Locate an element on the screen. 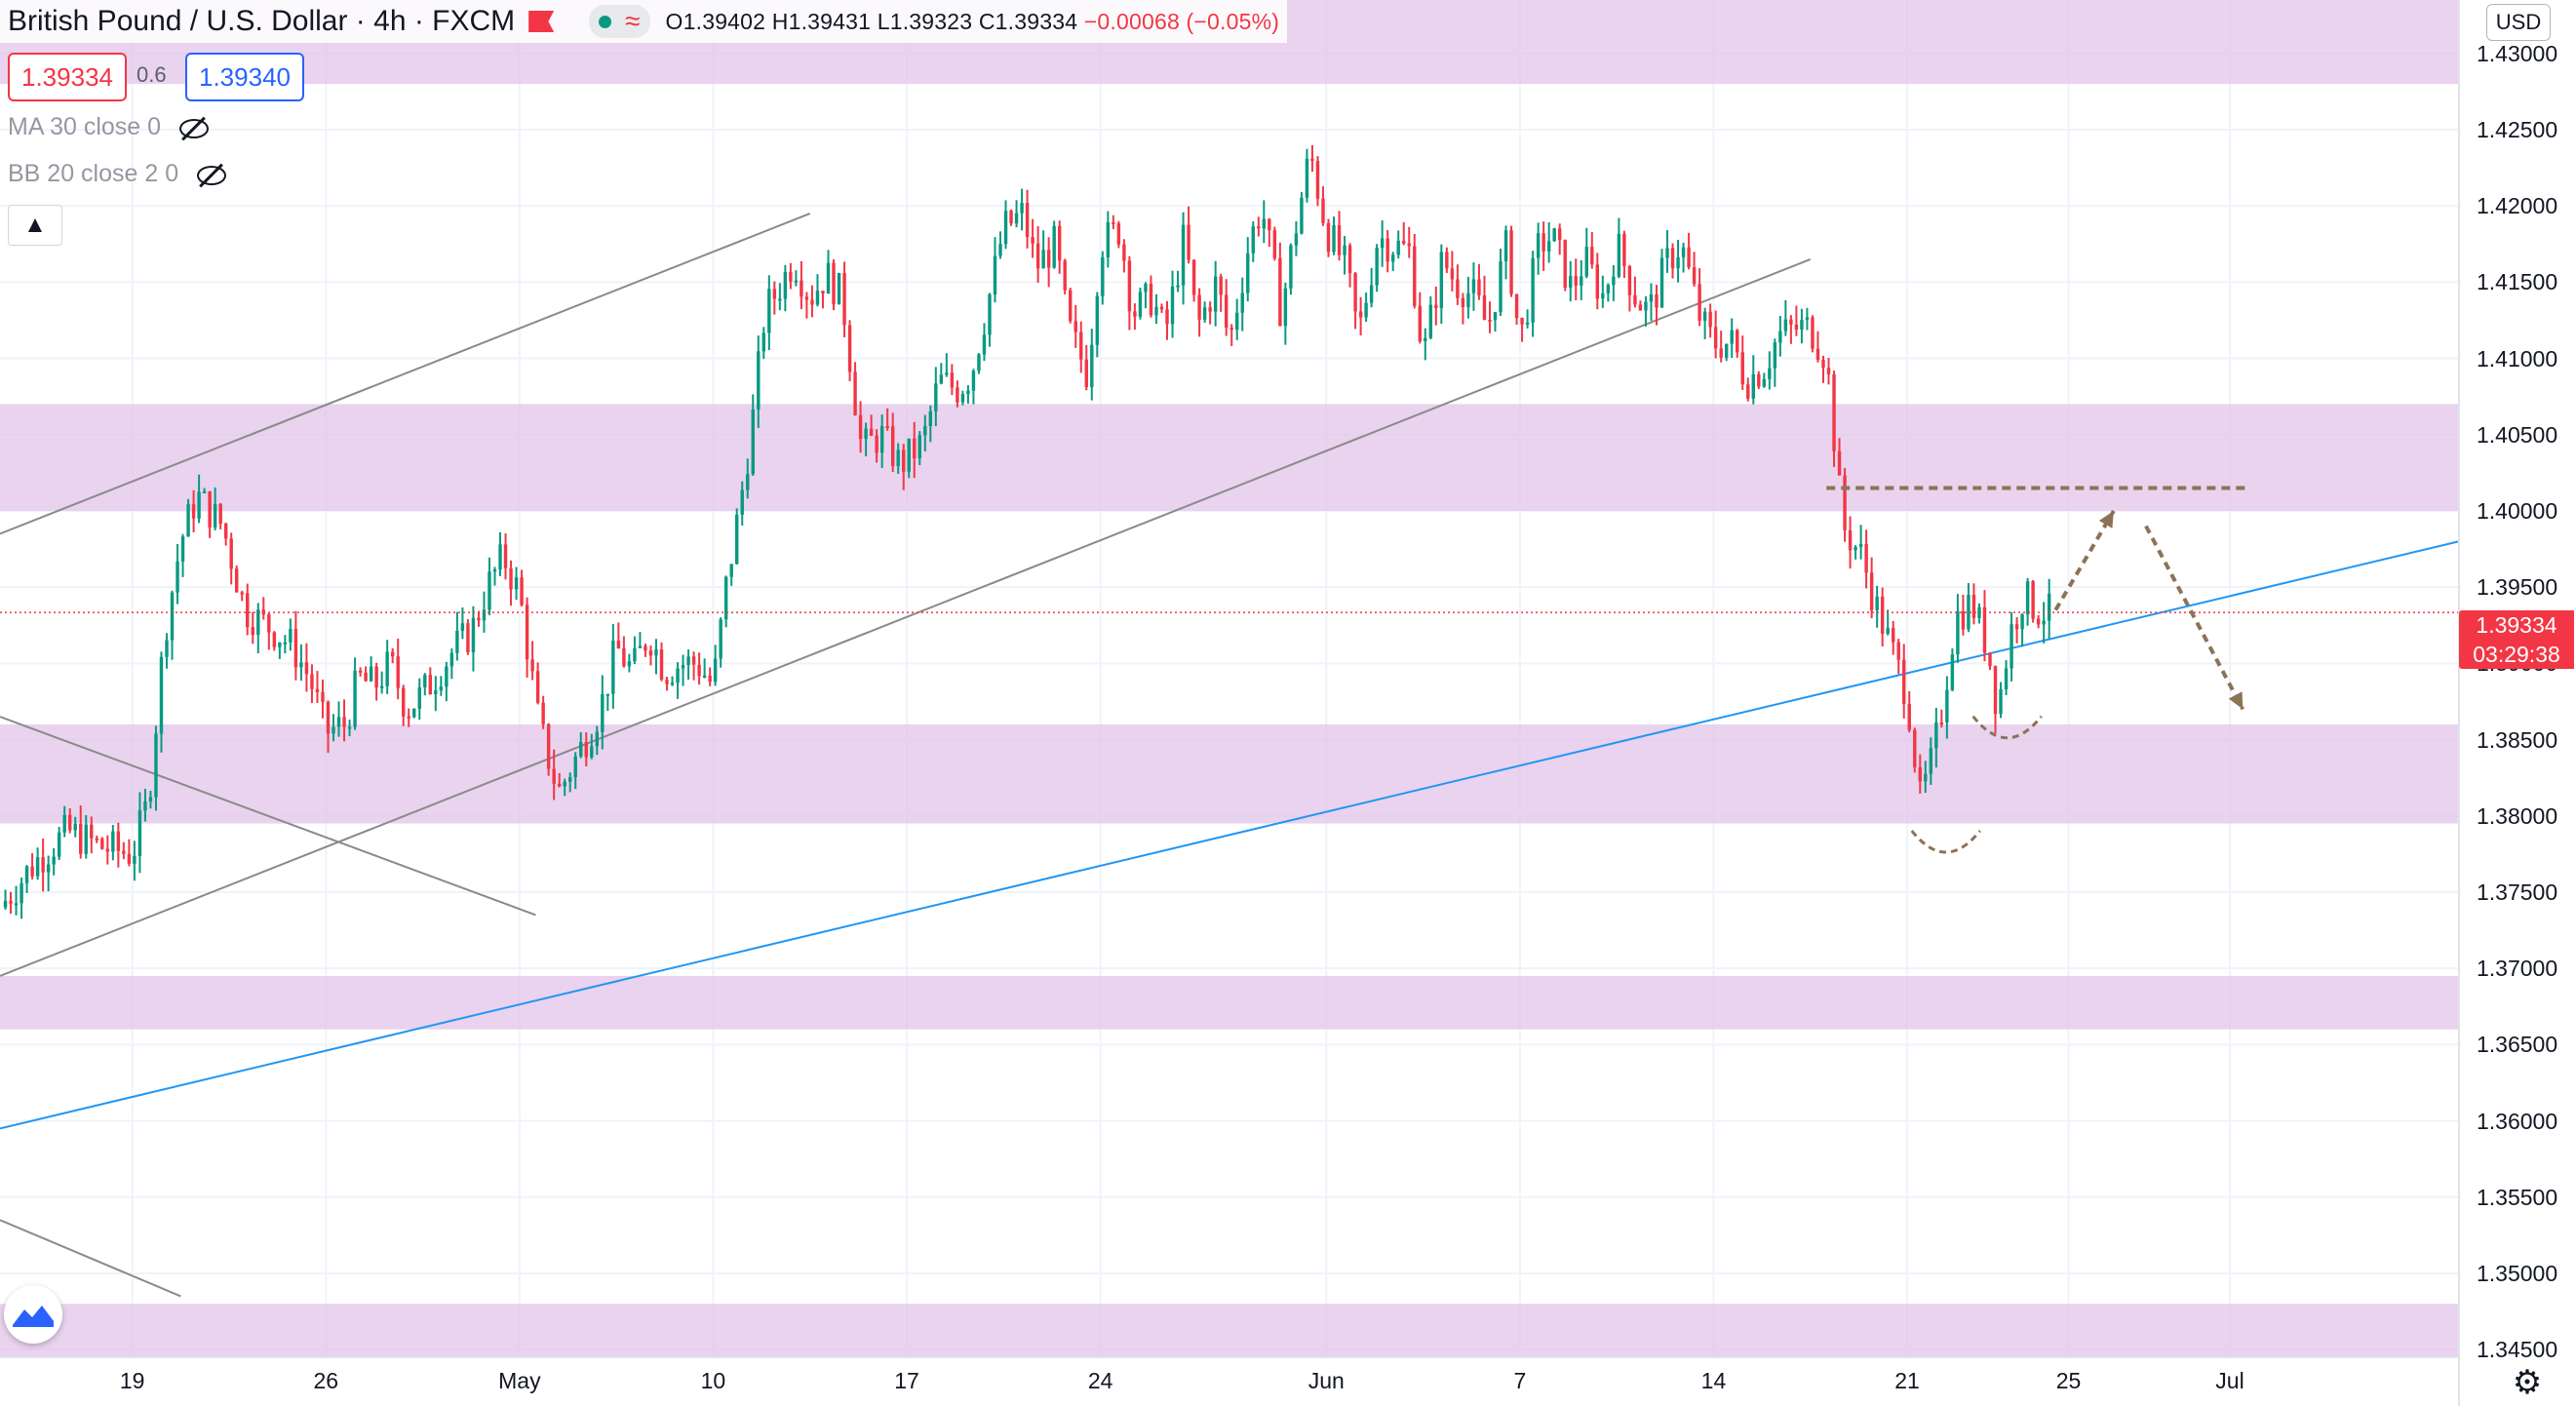 The width and height of the screenshot is (2576, 1406). indicator-bb: BB 20 close 2 0 is located at coordinates (117, 174).